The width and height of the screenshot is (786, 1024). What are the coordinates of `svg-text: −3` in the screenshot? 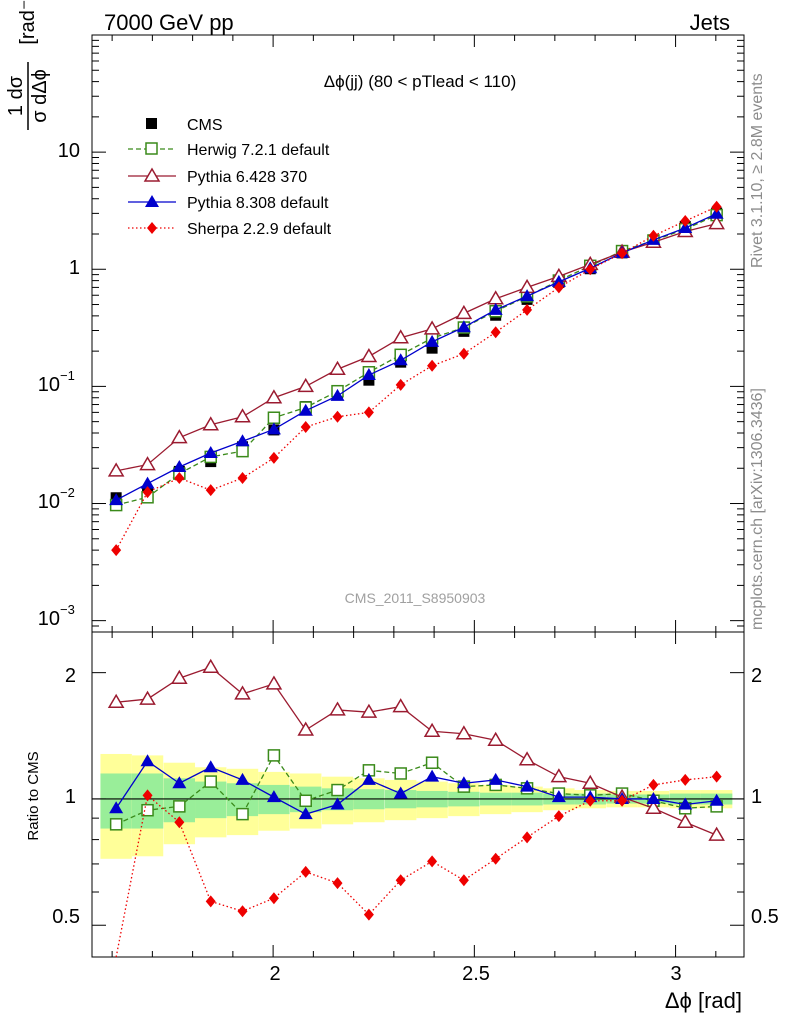 It's located at (67, 609).